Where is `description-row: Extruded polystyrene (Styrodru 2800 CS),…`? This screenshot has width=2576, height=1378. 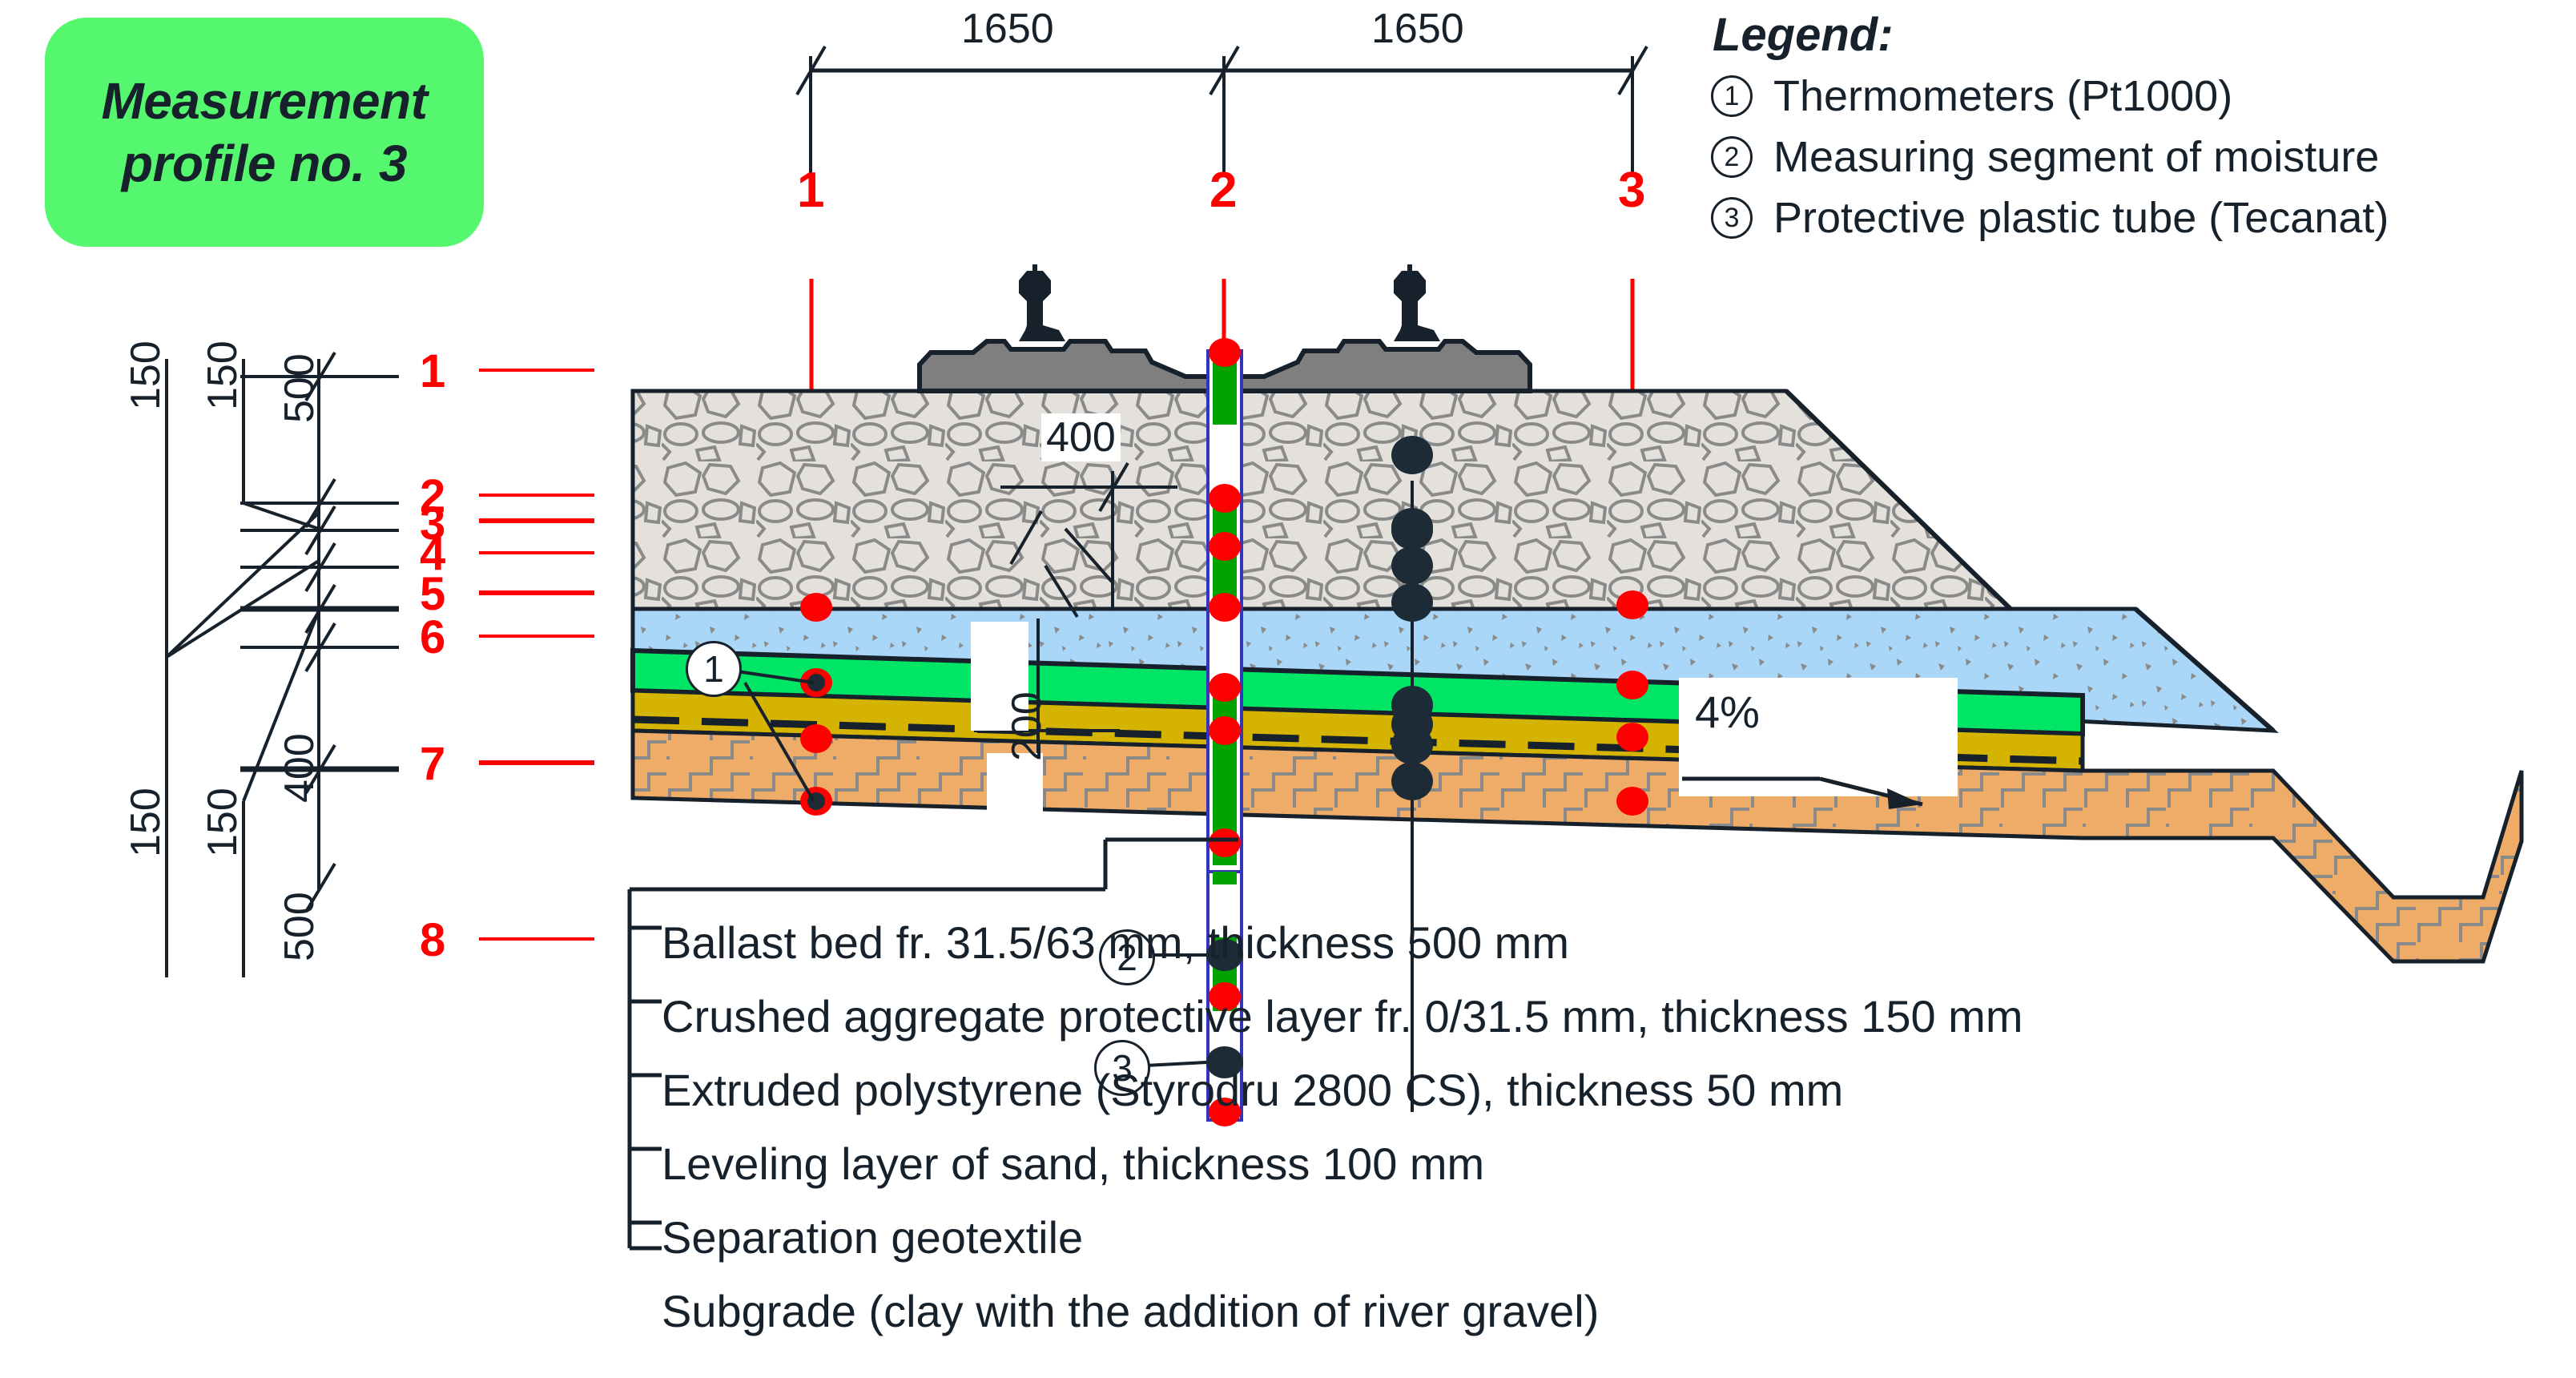
description-row: Extruded polystyrene (Styrodru 2800 CS),… is located at coordinates (1543, 1089).